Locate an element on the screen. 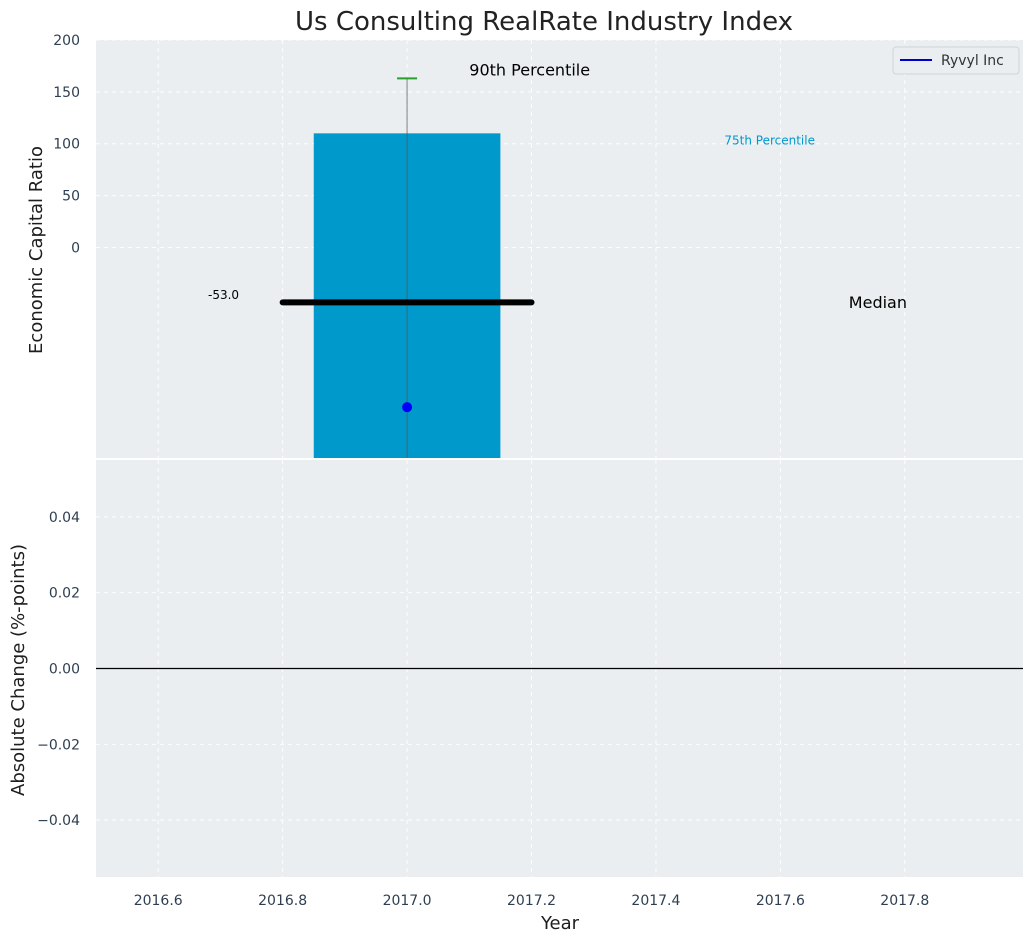  top-y-axis-title: Economic Capital Ratio is located at coordinates (36, 250).